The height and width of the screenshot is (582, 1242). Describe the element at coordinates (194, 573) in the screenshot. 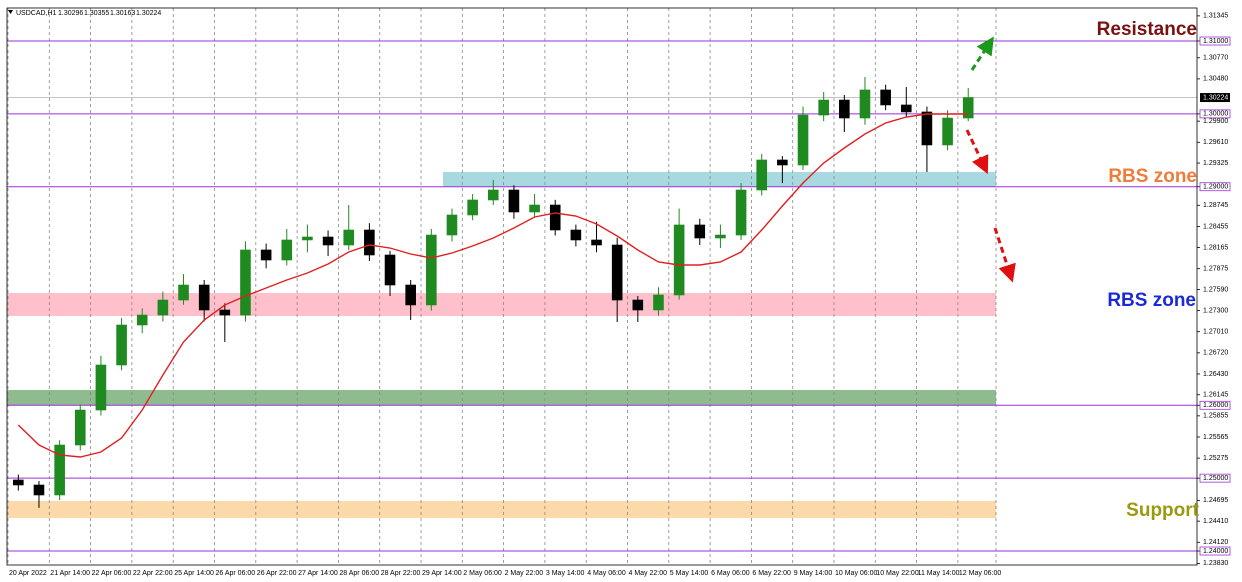

I see `x-tick-label: 25 Apr 14:00` at that location.